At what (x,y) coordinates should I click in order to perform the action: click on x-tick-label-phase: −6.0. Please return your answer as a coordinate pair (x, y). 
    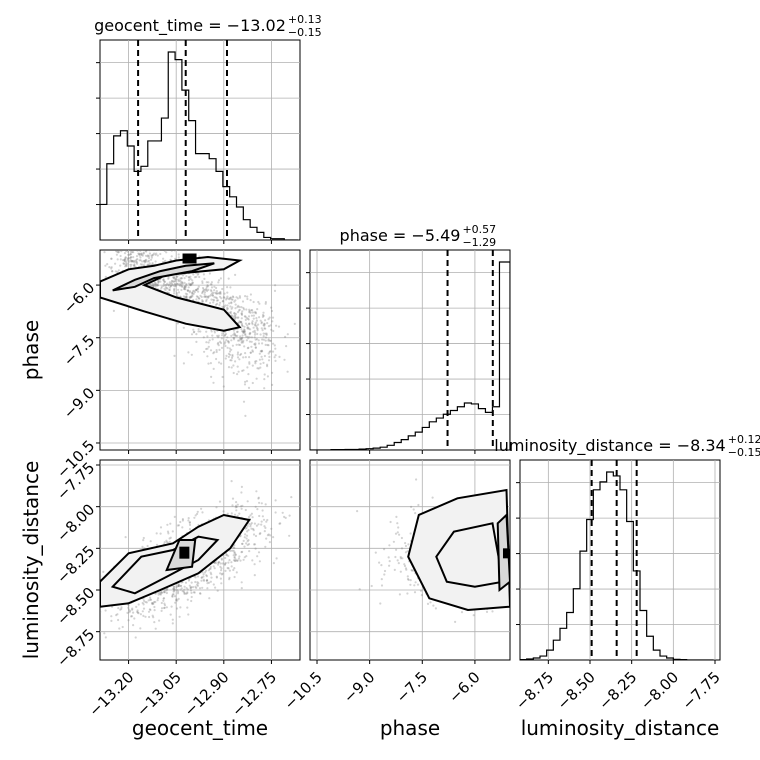
    Looking at the image, I should click on (464, 687).